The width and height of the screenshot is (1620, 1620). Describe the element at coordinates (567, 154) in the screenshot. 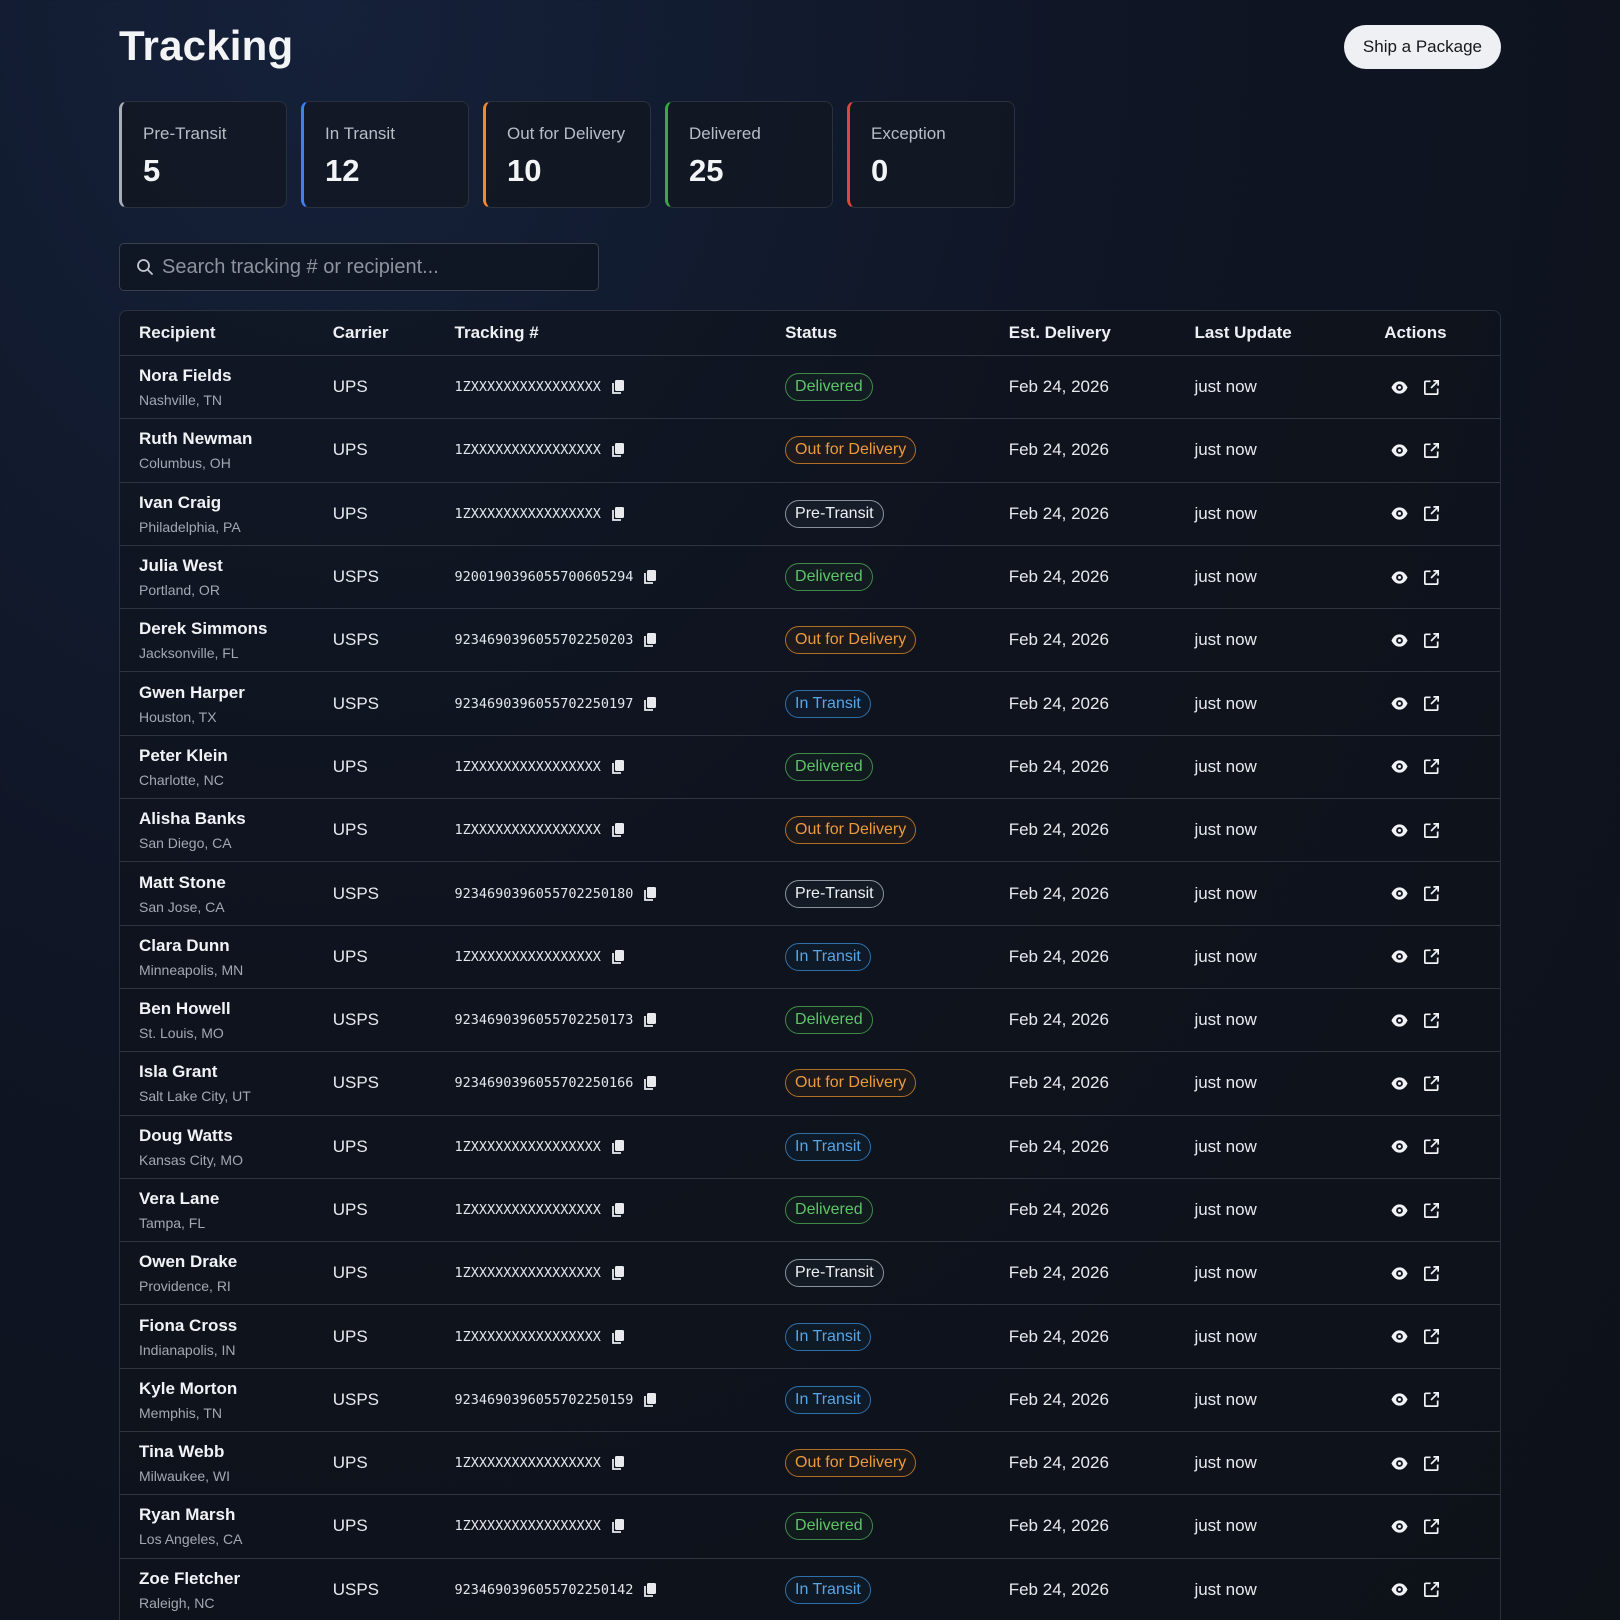

I see `stat-card-out-for-delivery: Out for Delivery 10` at that location.